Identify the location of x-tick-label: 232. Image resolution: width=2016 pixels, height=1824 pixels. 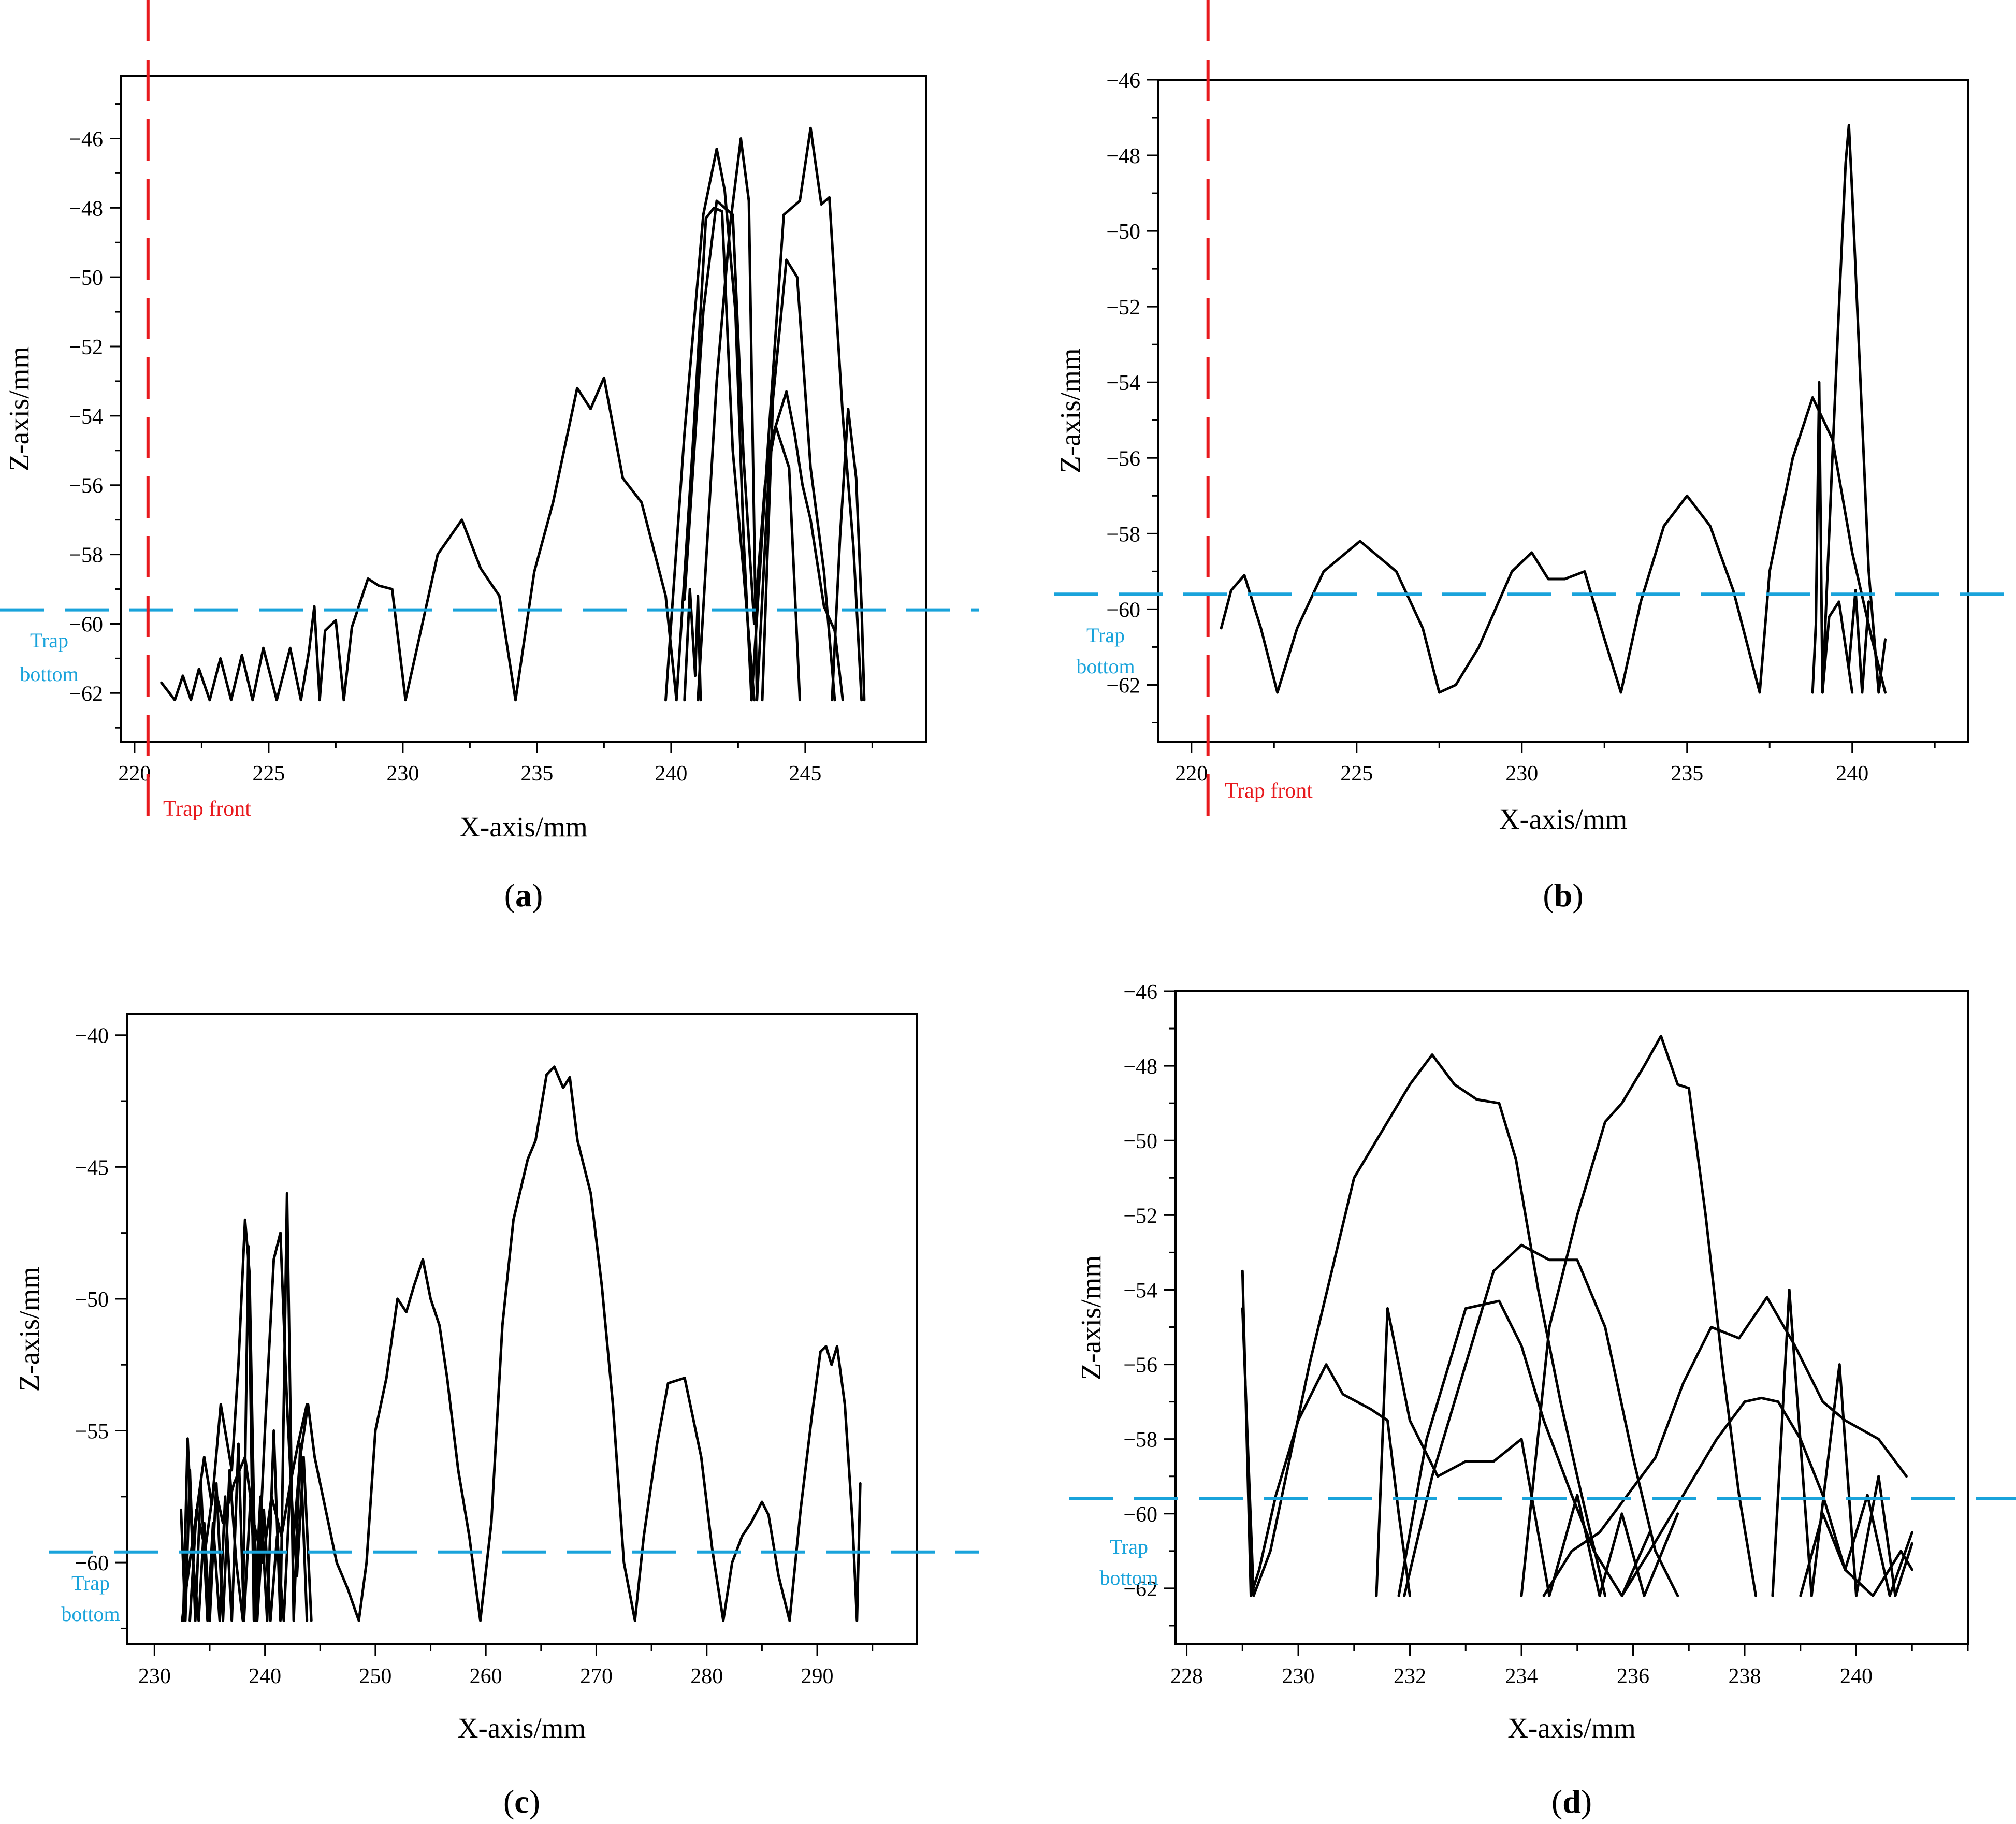
(1410, 1676).